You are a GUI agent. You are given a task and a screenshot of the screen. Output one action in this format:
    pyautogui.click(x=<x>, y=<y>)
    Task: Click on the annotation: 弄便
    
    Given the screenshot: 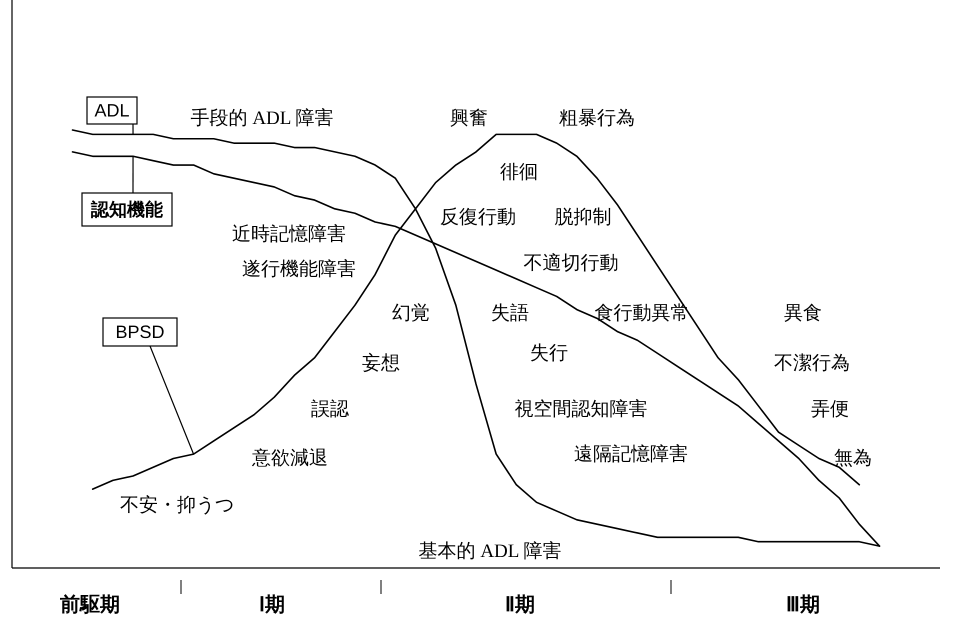 What is the action you would take?
    pyautogui.click(x=830, y=409)
    